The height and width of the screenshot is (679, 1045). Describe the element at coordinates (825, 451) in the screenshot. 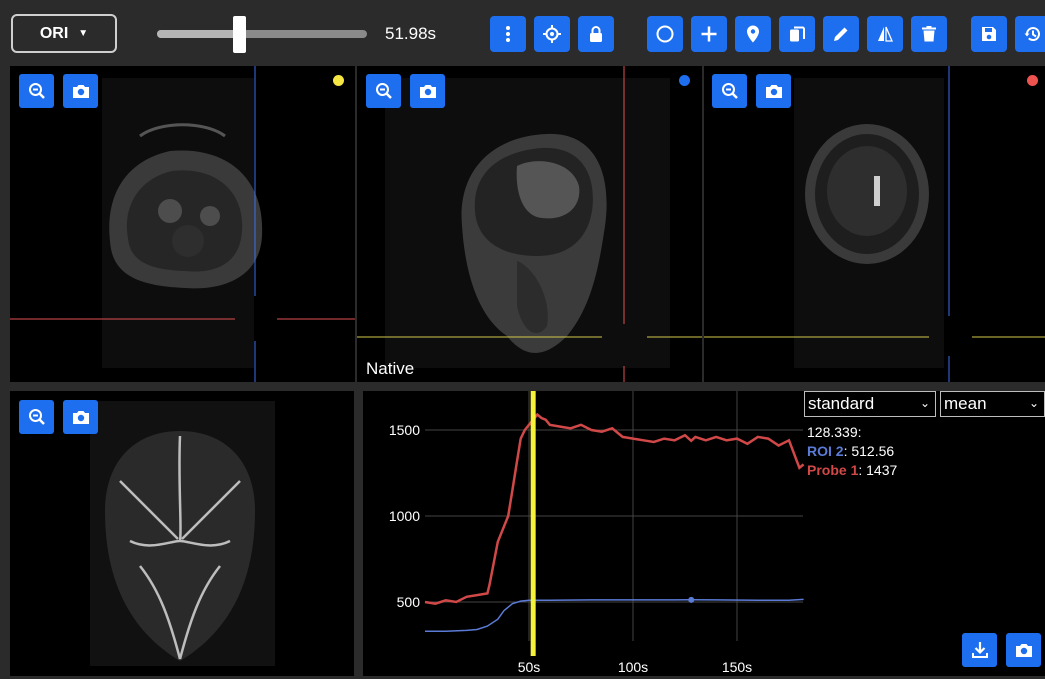

I see `roi-label: ROI 2` at that location.